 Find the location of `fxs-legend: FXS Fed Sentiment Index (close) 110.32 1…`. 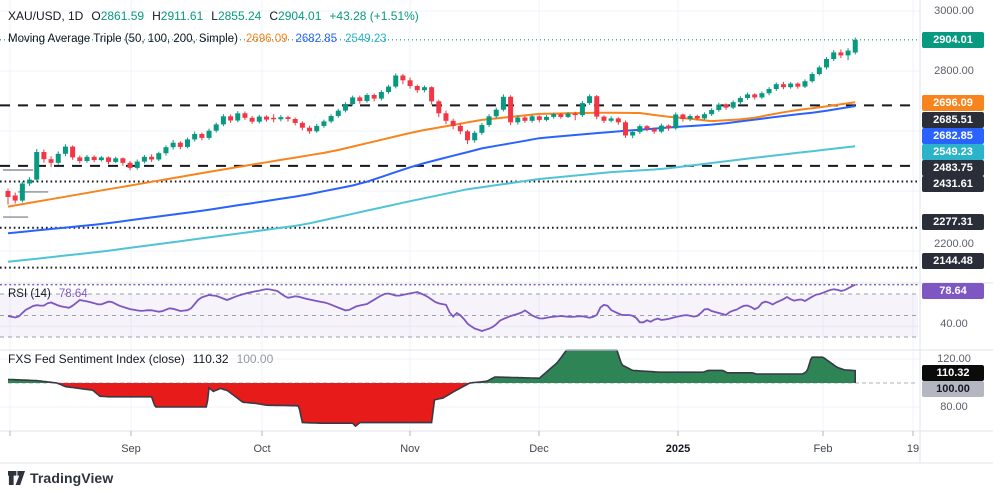

fxs-legend: FXS Fed Sentiment Index (close) 110.32 1… is located at coordinates (140, 359).